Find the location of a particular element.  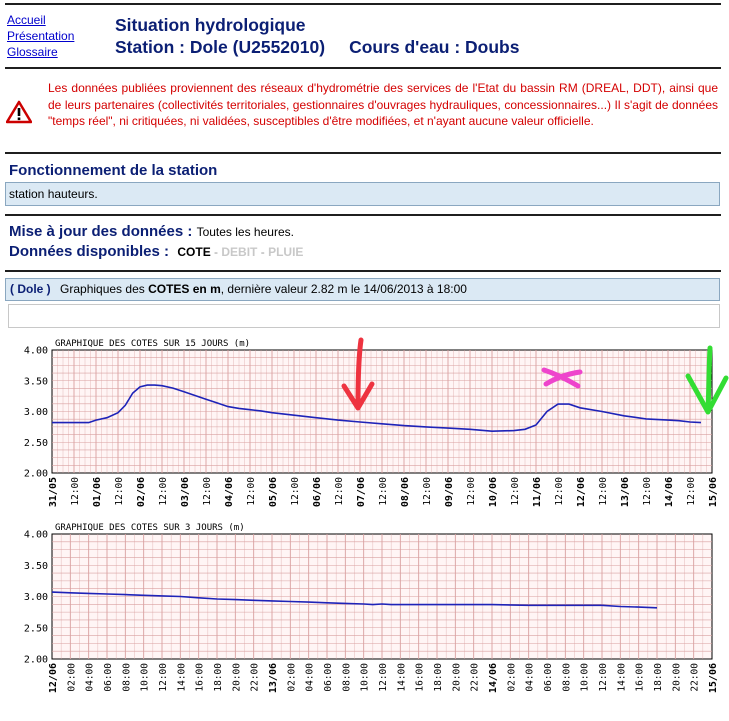

x-tick-label: 09/06 is located at coordinates (449, 492).